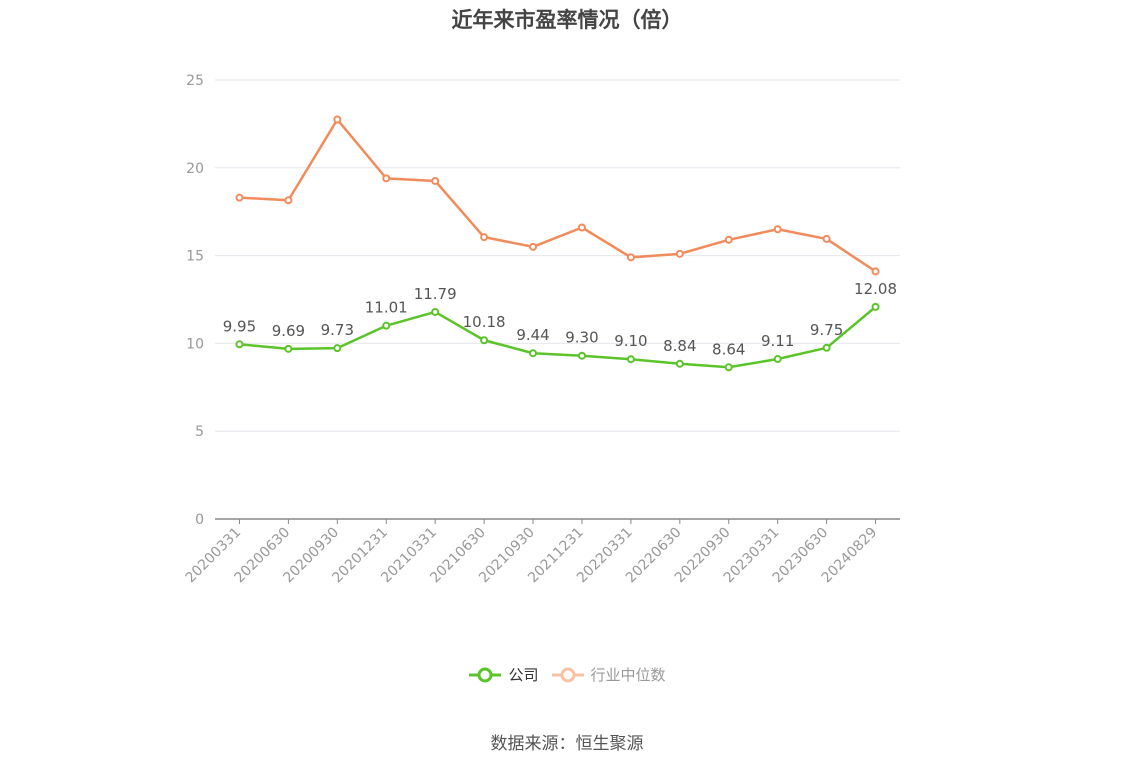  What do you see at coordinates (195, 344) in the screenshot?
I see `y-tick-label: 10` at bounding box center [195, 344].